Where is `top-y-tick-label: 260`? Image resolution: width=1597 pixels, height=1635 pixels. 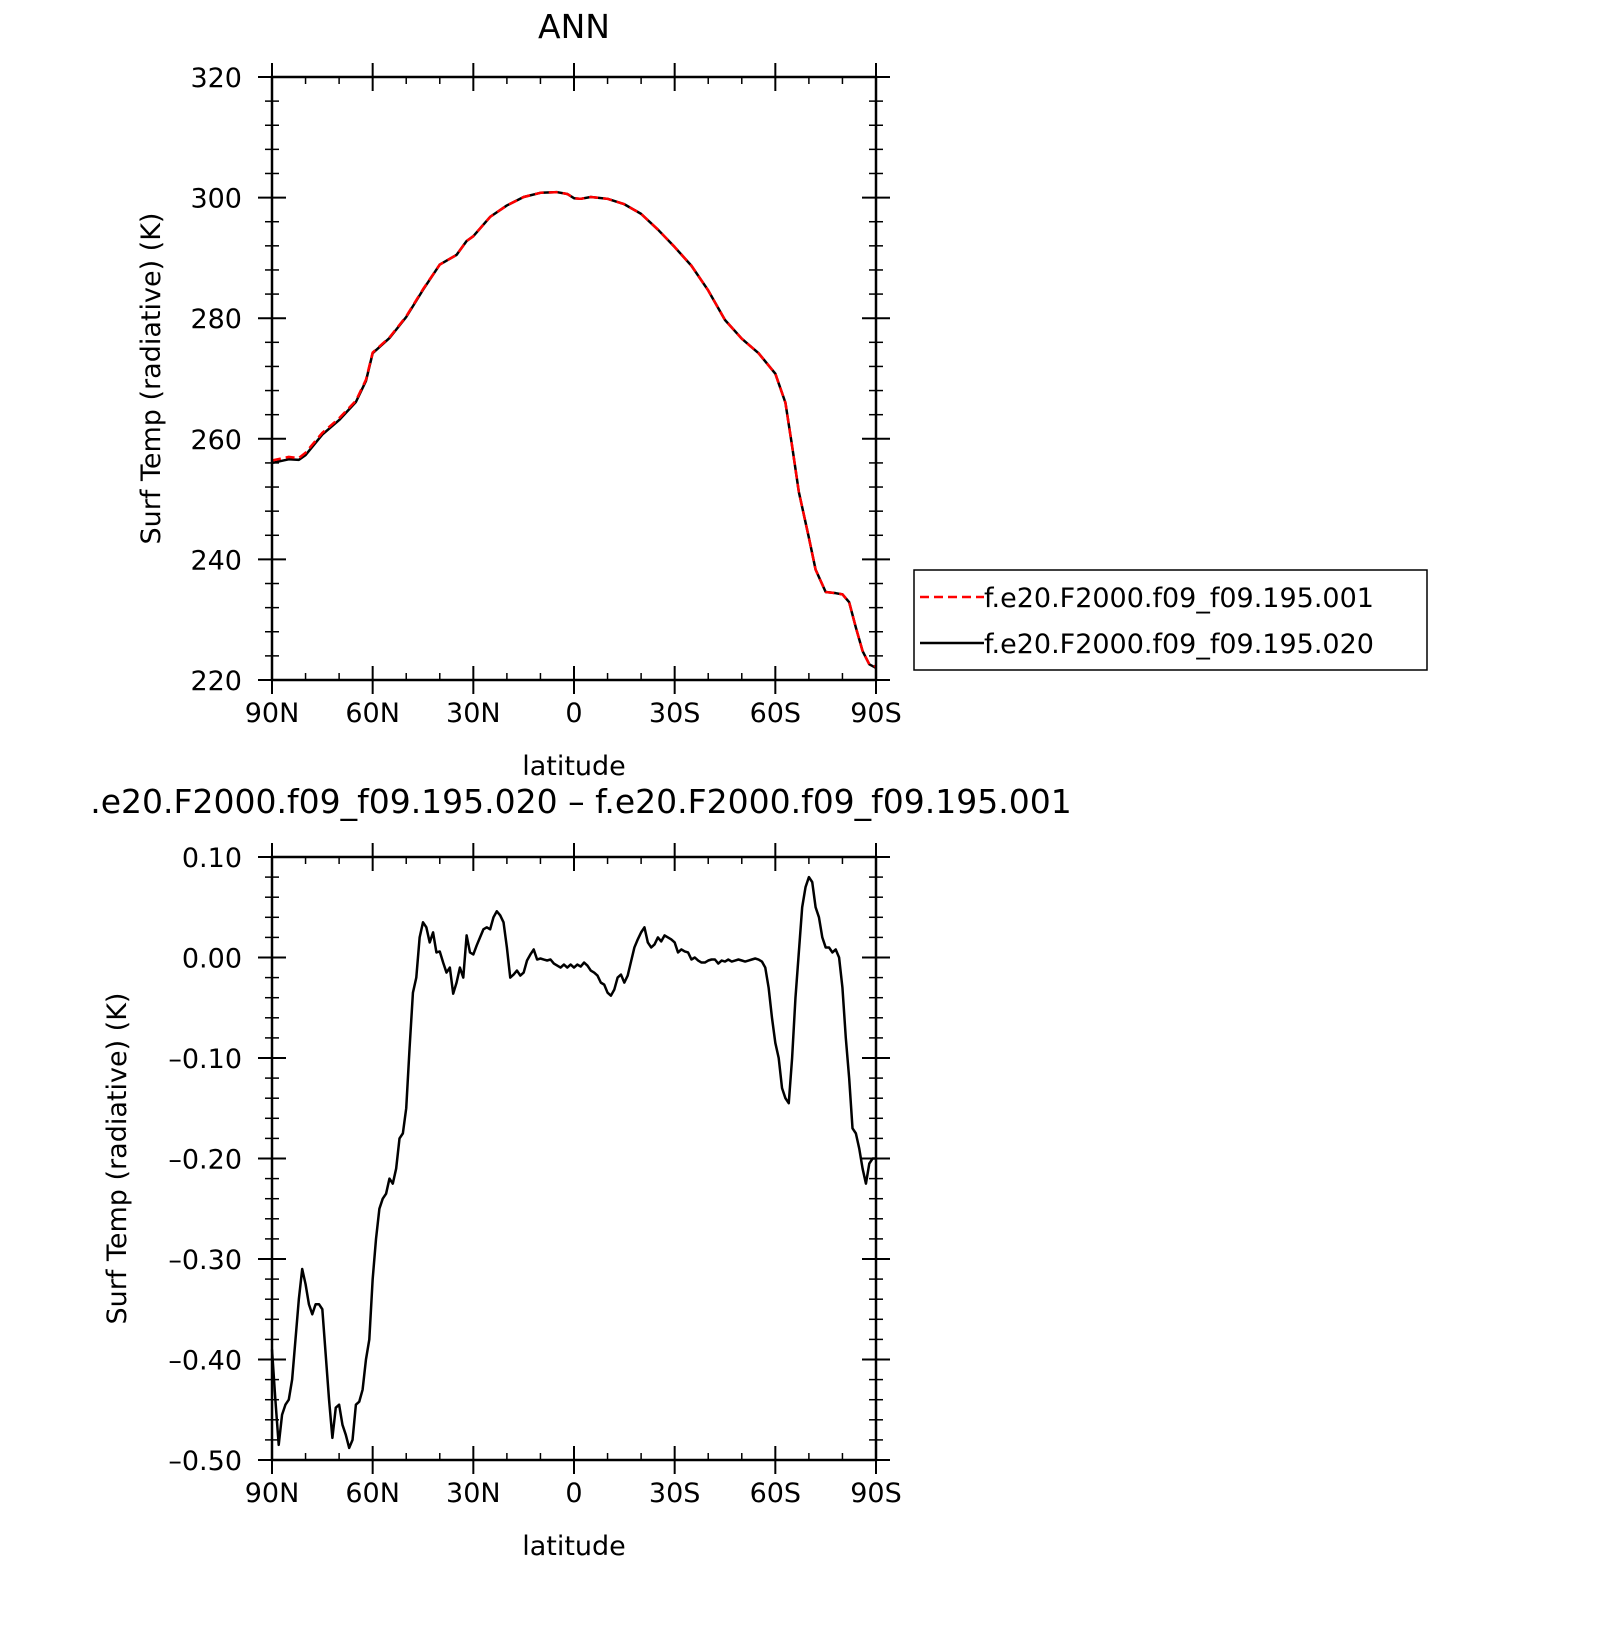 top-y-tick-label: 260 is located at coordinates (216, 440).